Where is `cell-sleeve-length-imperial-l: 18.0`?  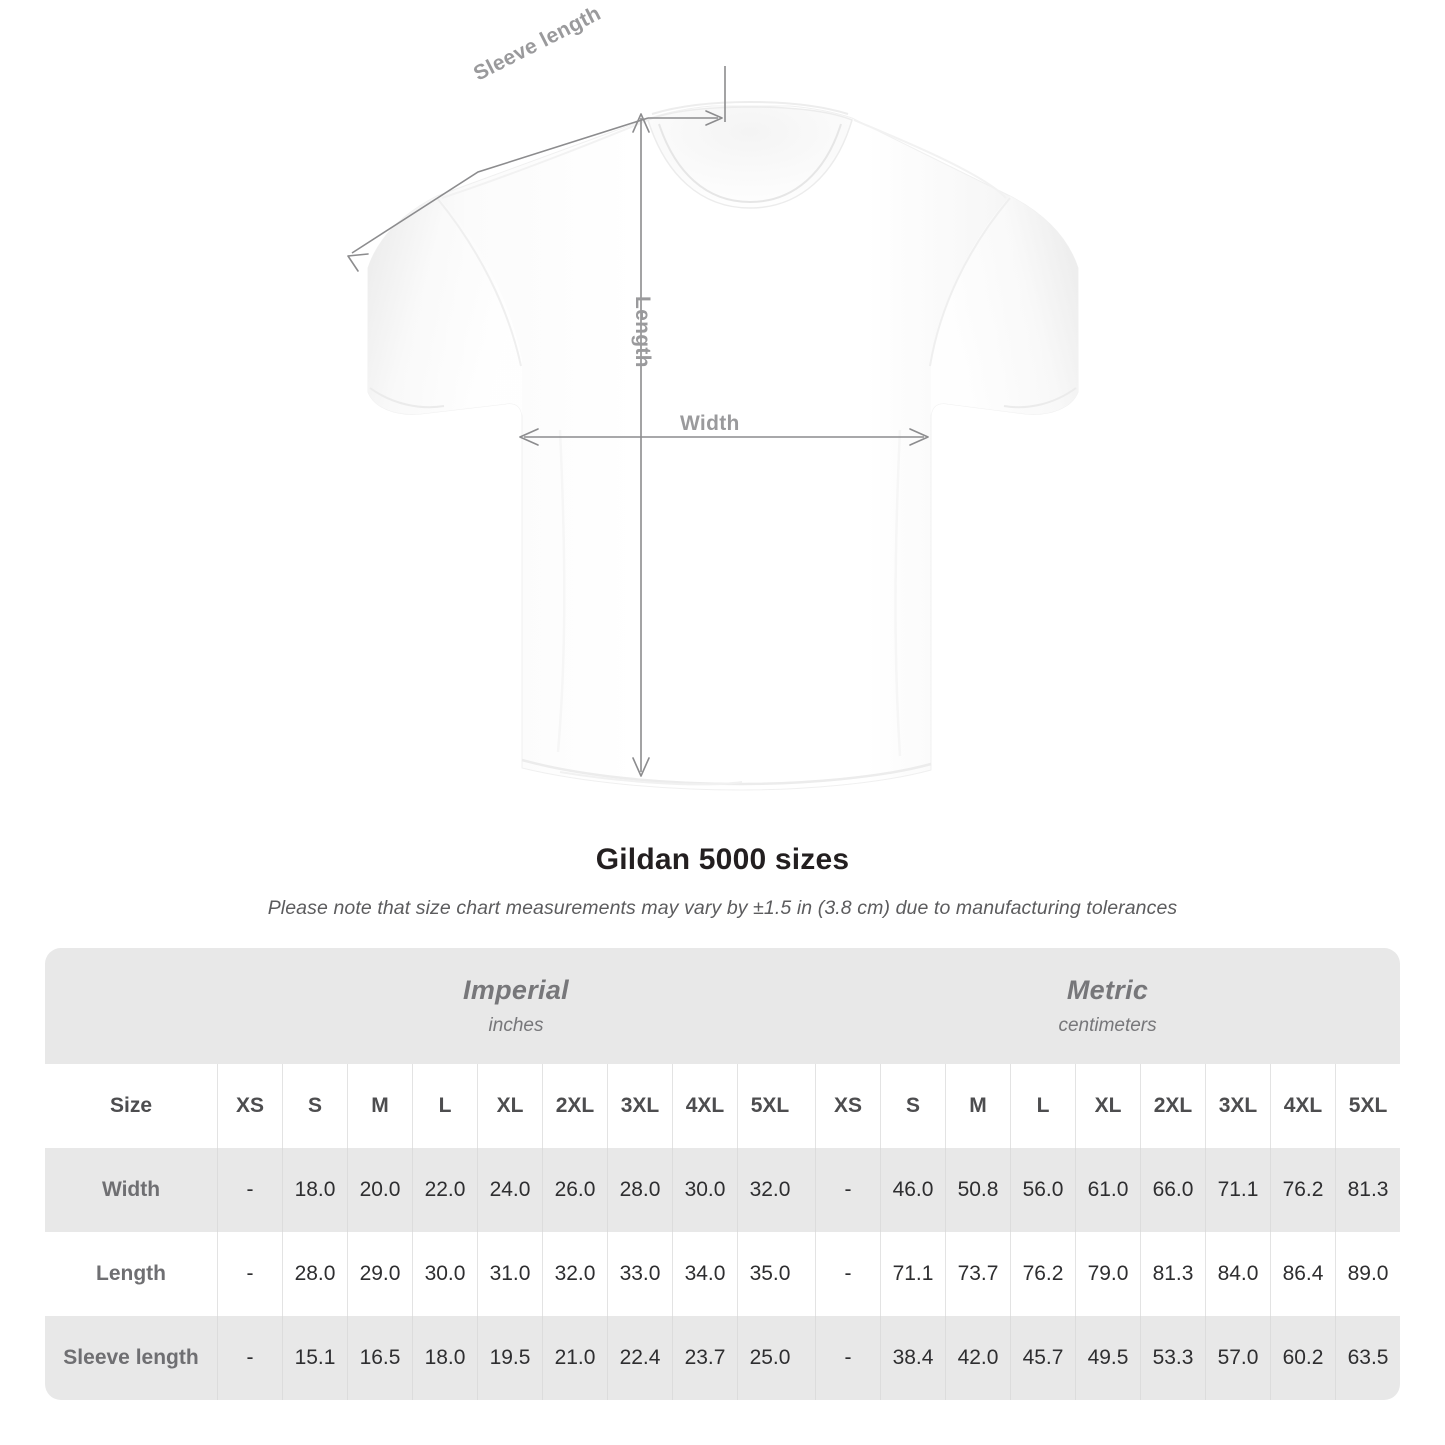 cell-sleeve-length-imperial-l: 18.0 is located at coordinates (444, 1358).